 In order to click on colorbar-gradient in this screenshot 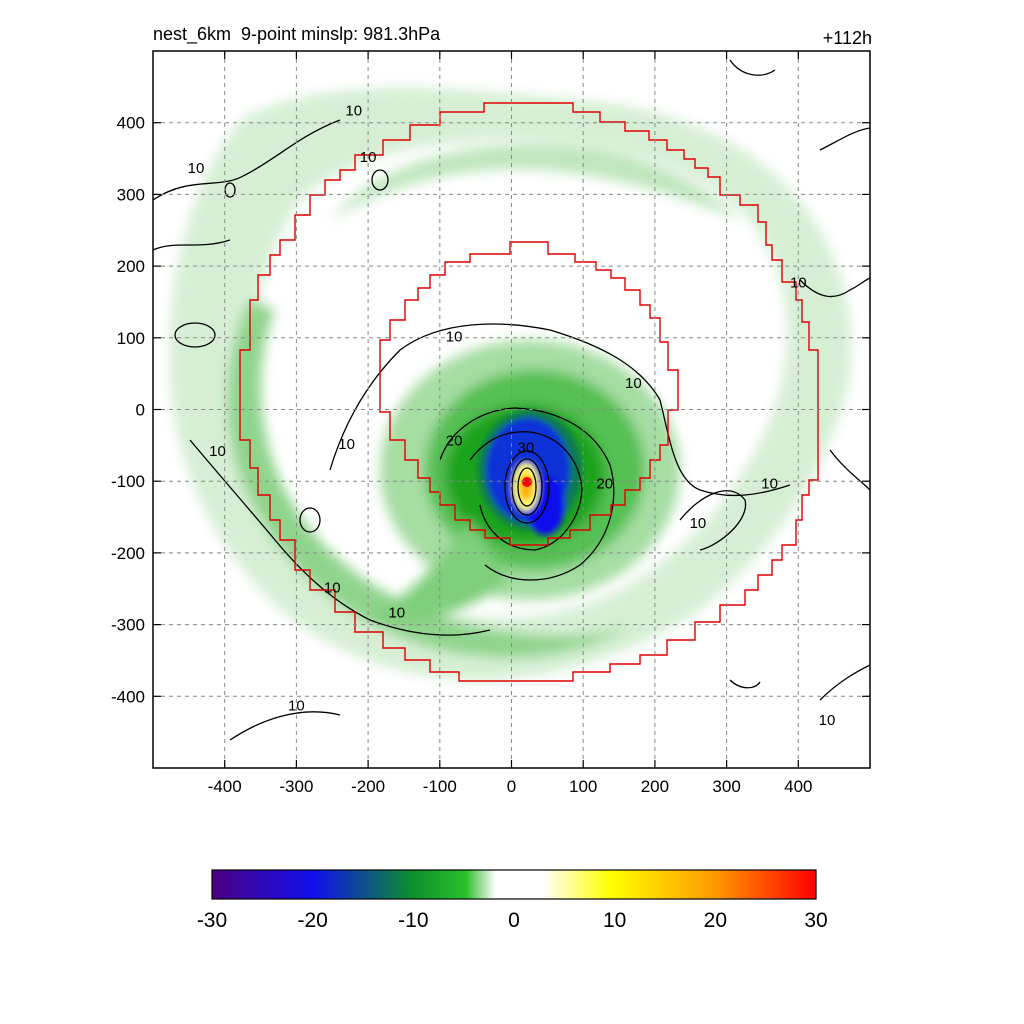, I will do `click(514, 884)`.